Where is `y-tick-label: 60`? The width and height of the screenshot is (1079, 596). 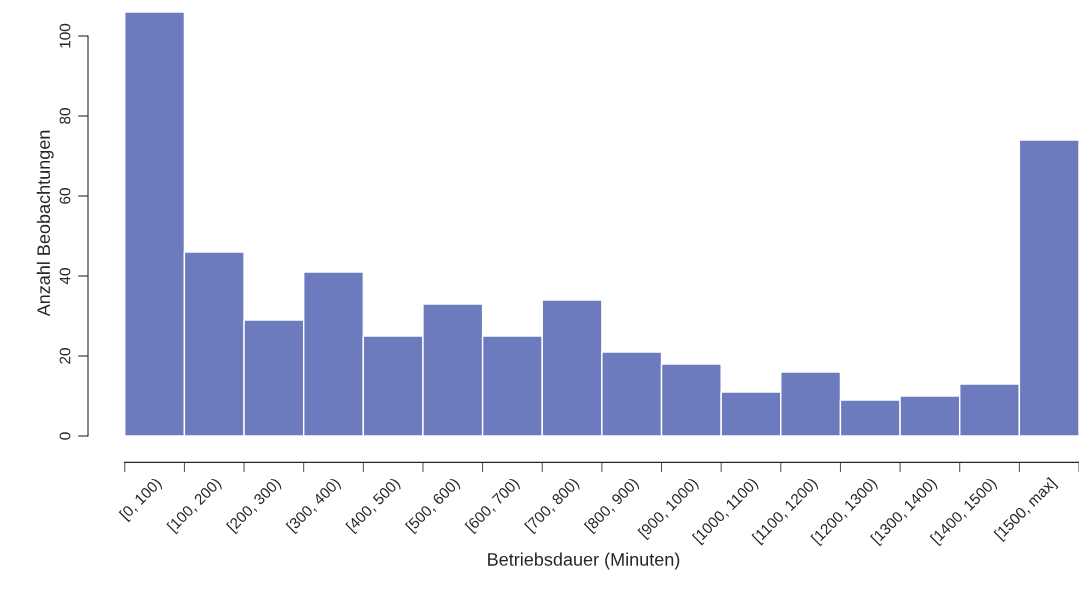
y-tick-label: 60 is located at coordinates (65, 196).